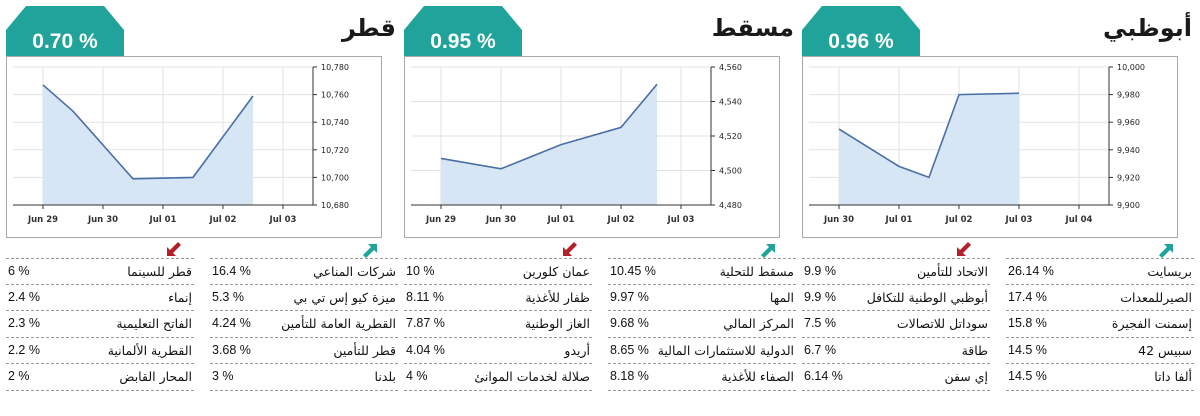  What do you see at coordinates (730, 205) in the screenshot?
I see `y-tick-label: 4,480` at bounding box center [730, 205].